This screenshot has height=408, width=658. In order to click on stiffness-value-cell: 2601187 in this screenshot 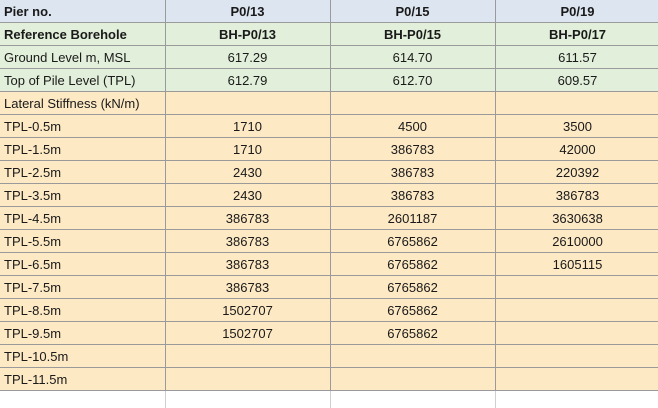, I will do `click(412, 218)`.